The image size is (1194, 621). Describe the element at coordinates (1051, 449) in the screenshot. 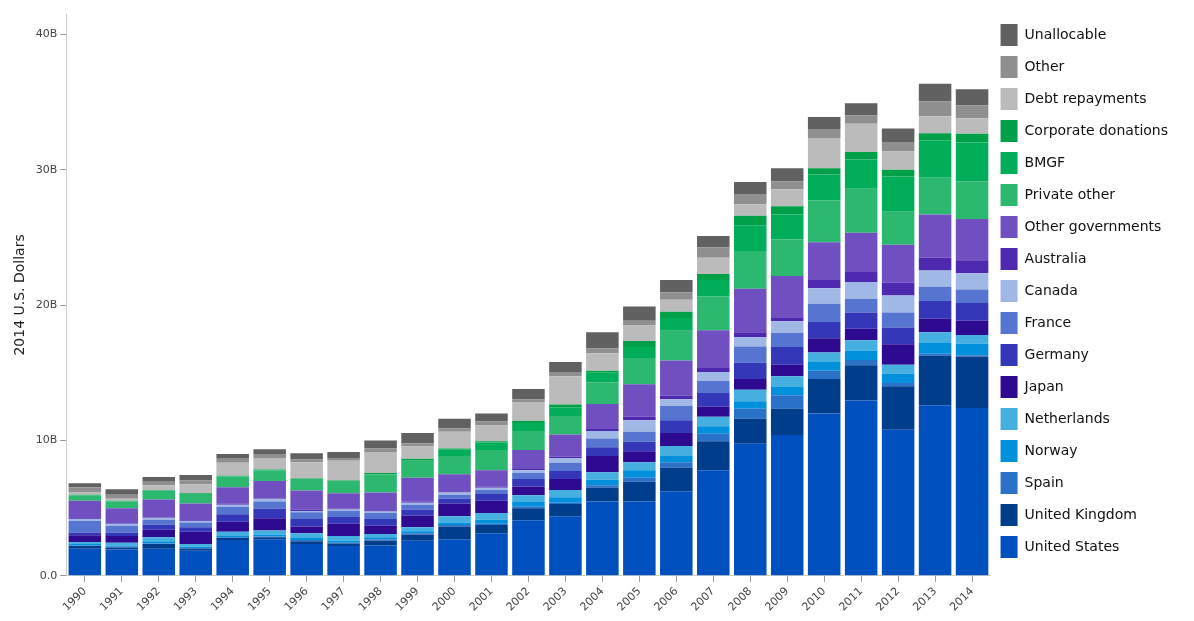

I see `legend-label: Norway` at that location.